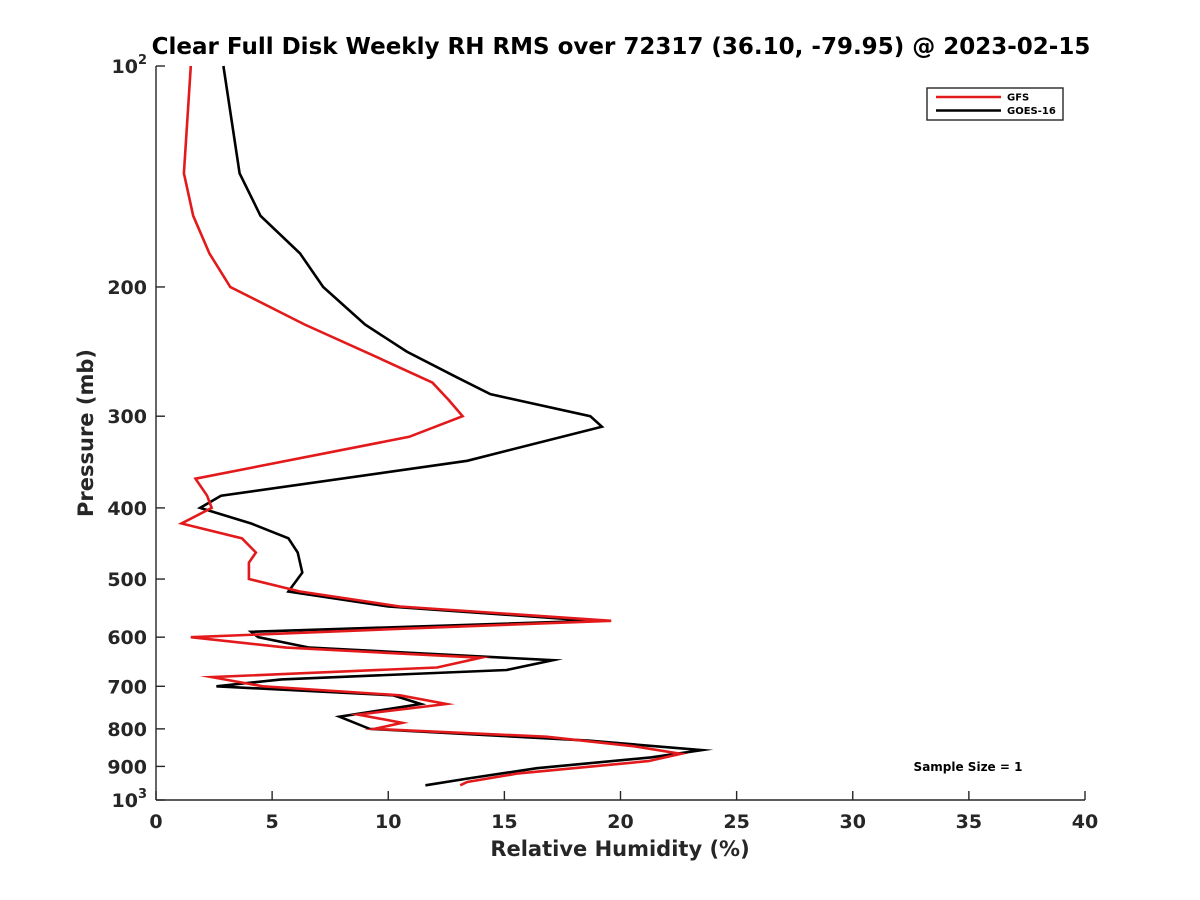  I want to click on y-tick-label: 600, so click(127, 638).